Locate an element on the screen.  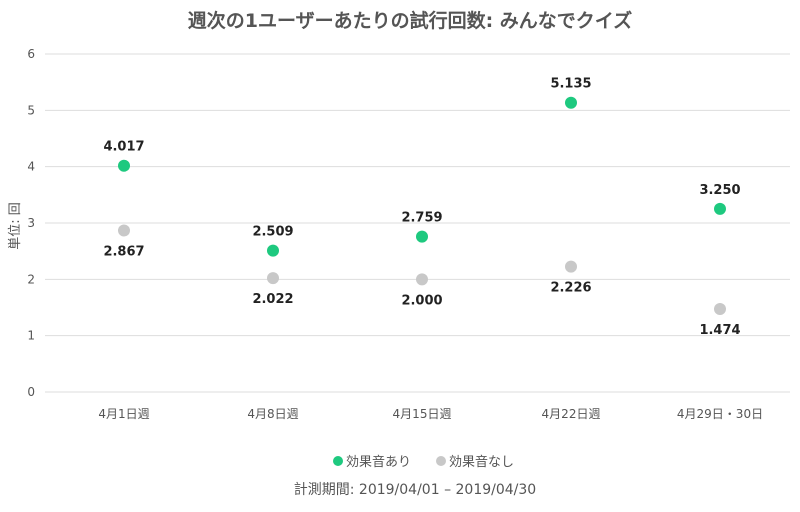
x-tick-label: 4月29日・30日 is located at coordinates (720, 414).